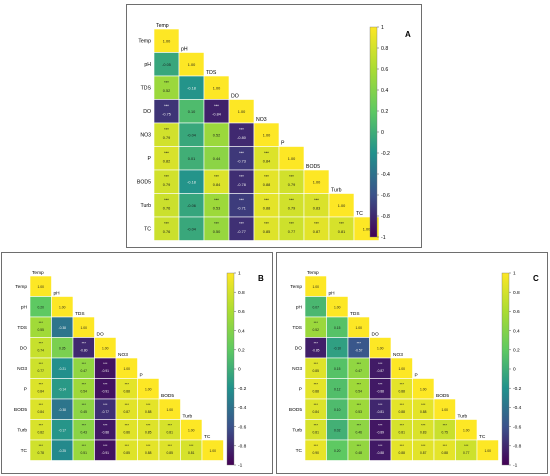  I want to click on cell-value-label: 0.02, so click(337, 430).